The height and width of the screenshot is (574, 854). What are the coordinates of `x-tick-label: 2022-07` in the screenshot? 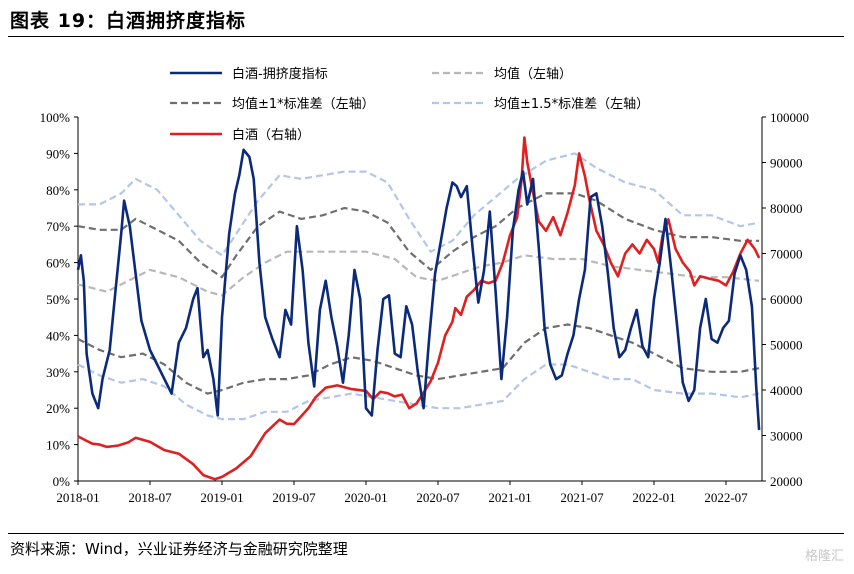 It's located at (726, 497).